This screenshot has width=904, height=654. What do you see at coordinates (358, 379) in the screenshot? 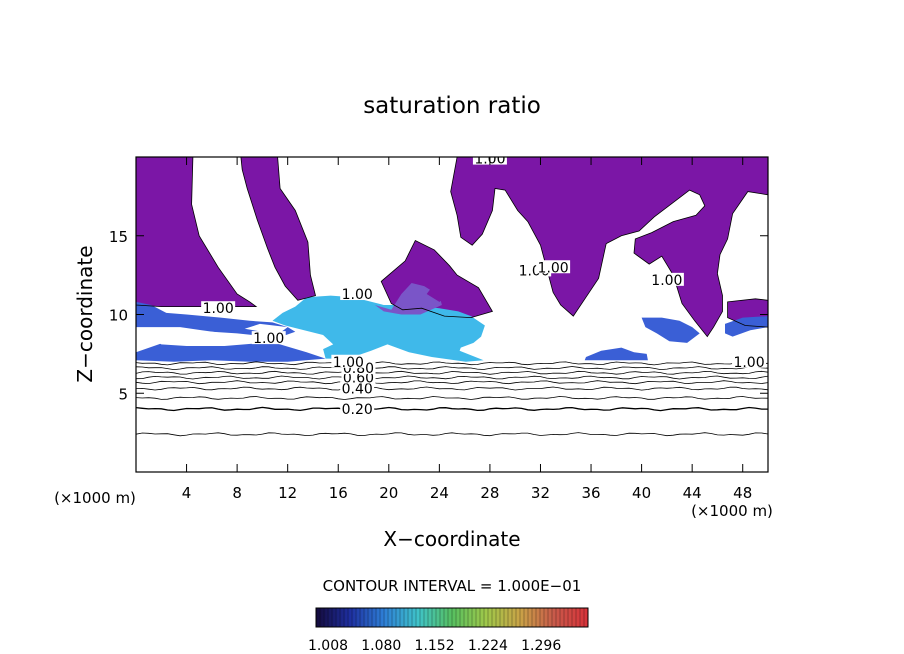
I see `contour-label: 0.60` at bounding box center [358, 379].